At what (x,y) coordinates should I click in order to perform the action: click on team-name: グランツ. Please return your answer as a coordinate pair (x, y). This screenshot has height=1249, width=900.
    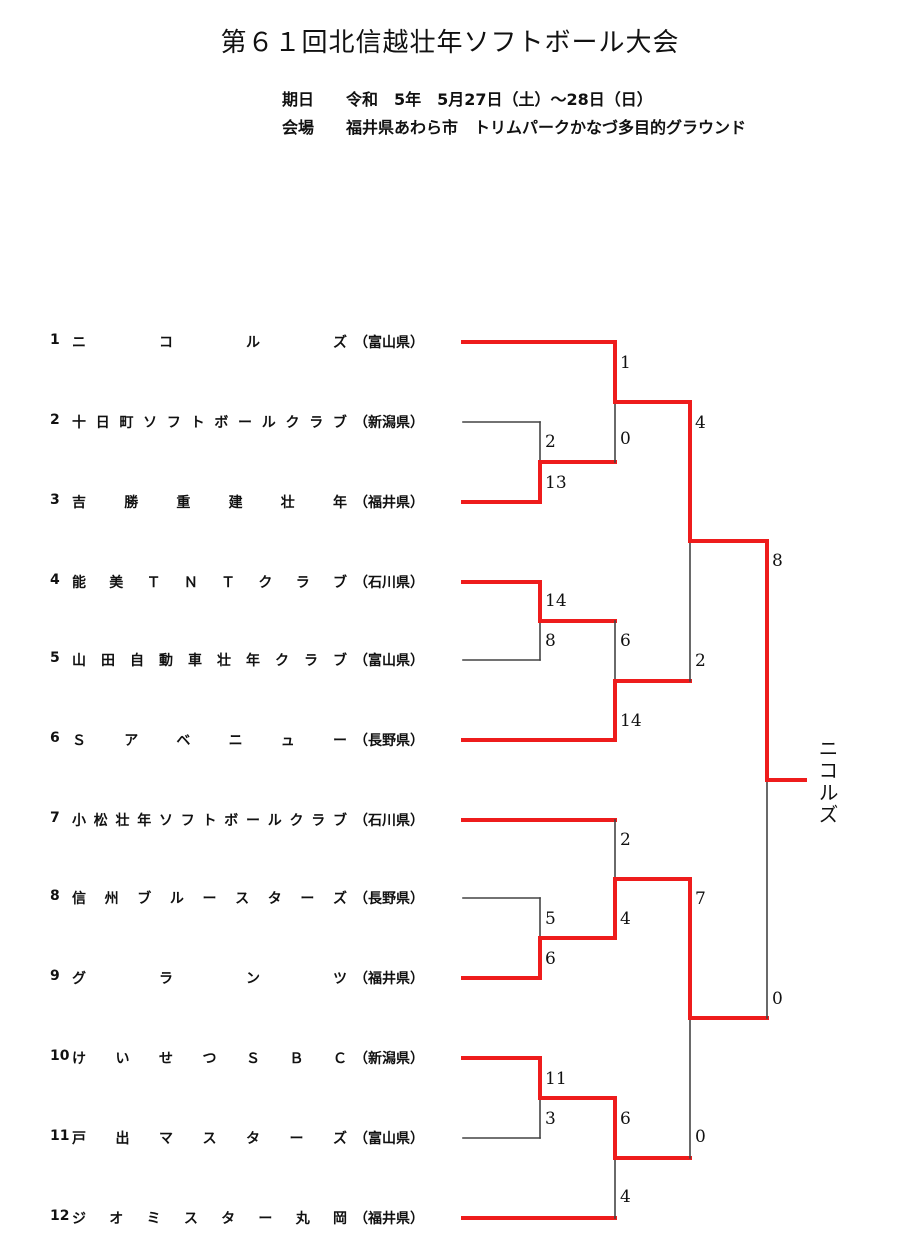
    Looking at the image, I should click on (209, 979).